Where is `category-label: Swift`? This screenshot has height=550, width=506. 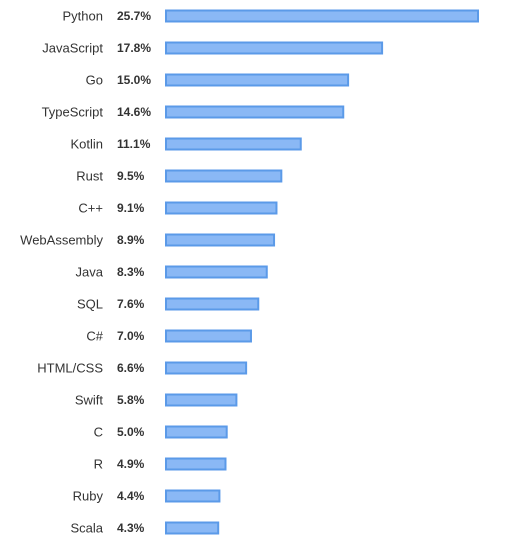
category-label: Swift is located at coordinates (89, 400).